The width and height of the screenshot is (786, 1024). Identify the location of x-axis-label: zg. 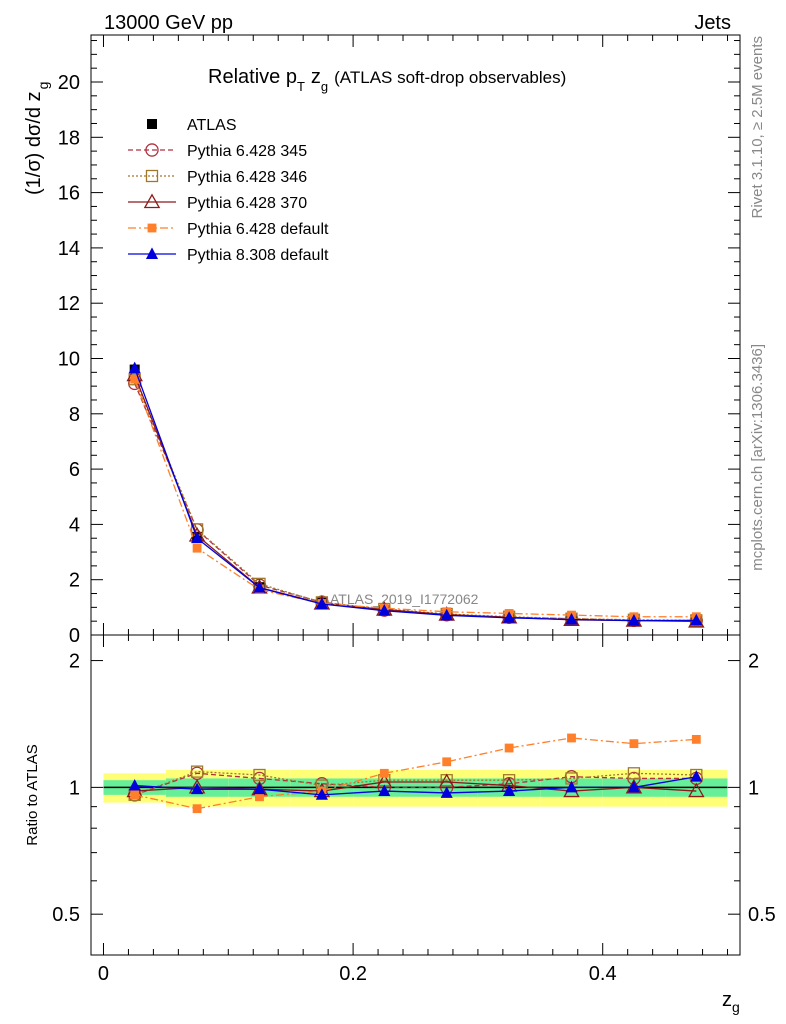
(731, 1002).